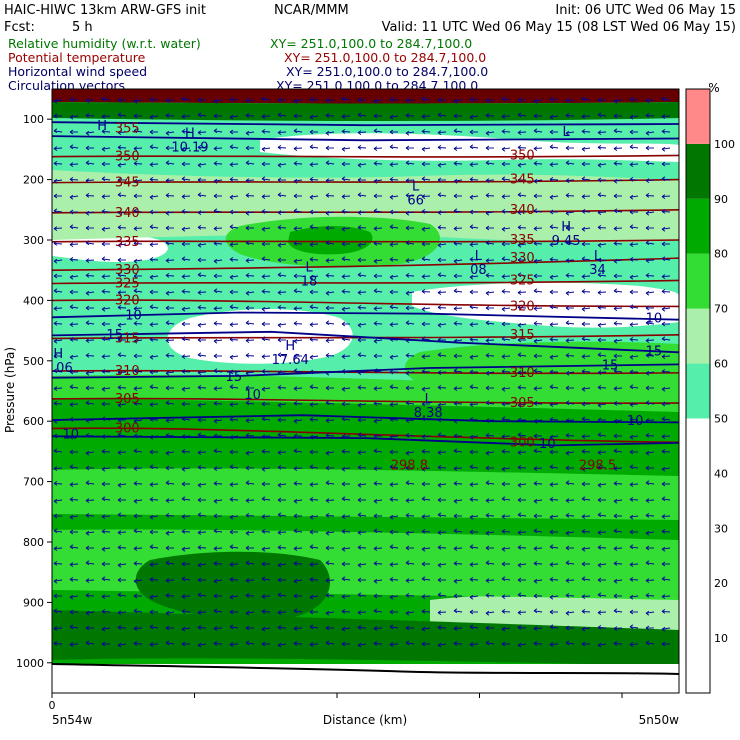  I want to click on below-ground, so click(365, 678).